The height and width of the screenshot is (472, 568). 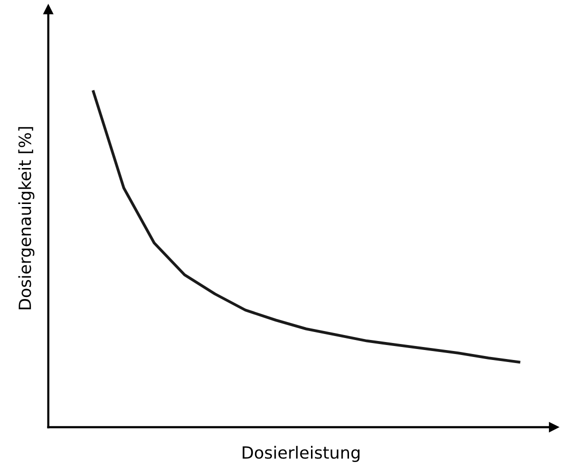 What do you see at coordinates (301, 454) in the screenshot?
I see `x-axis-title: Dosierleistung` at bounding box center [301, 454].